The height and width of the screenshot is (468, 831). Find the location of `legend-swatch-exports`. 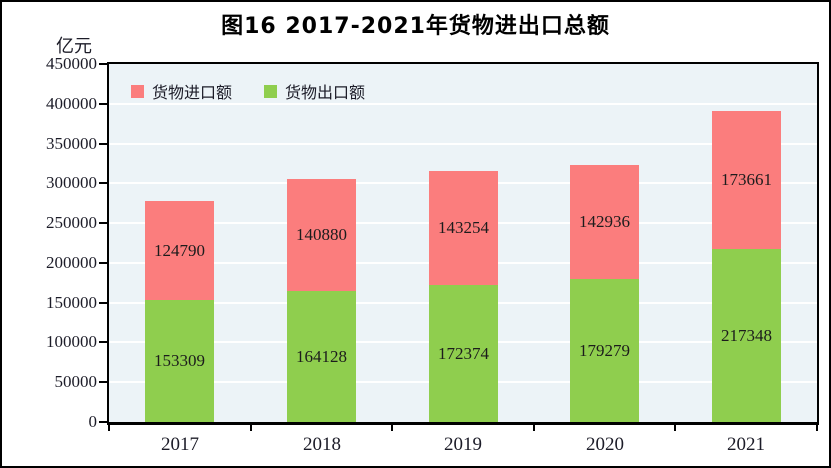

legend-swatch-exports is located at coordinates (271, 91).